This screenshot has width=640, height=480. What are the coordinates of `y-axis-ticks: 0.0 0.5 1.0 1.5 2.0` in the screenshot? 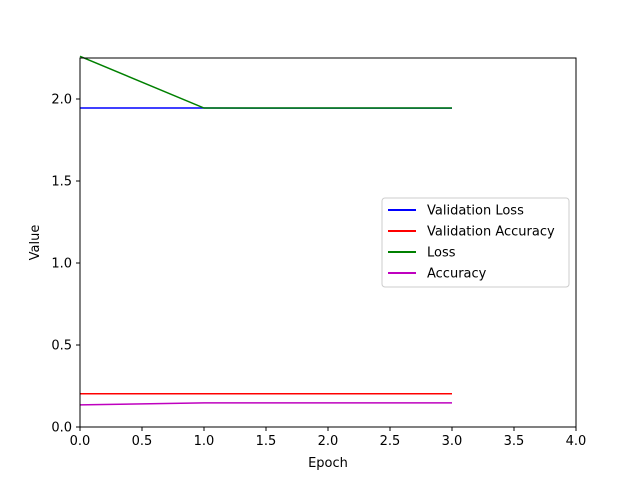 It's located at (65, 264).